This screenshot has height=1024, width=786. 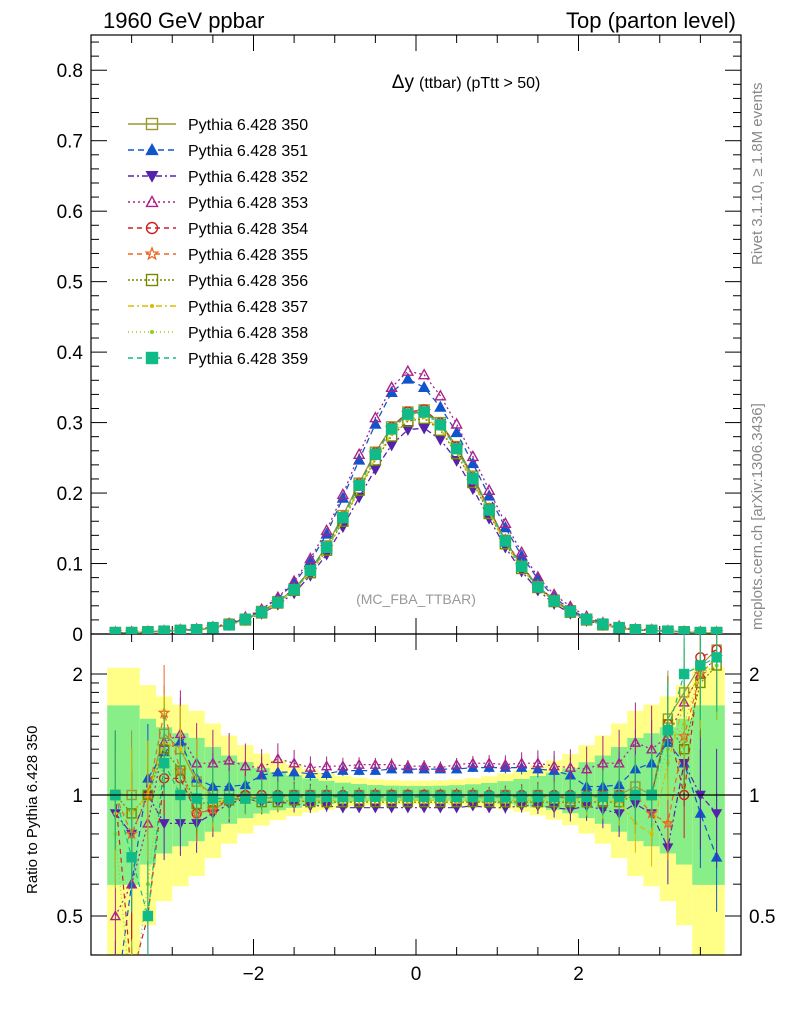 I want to click on ratio-y-tick-label: 2, so click(x=77, y=675).